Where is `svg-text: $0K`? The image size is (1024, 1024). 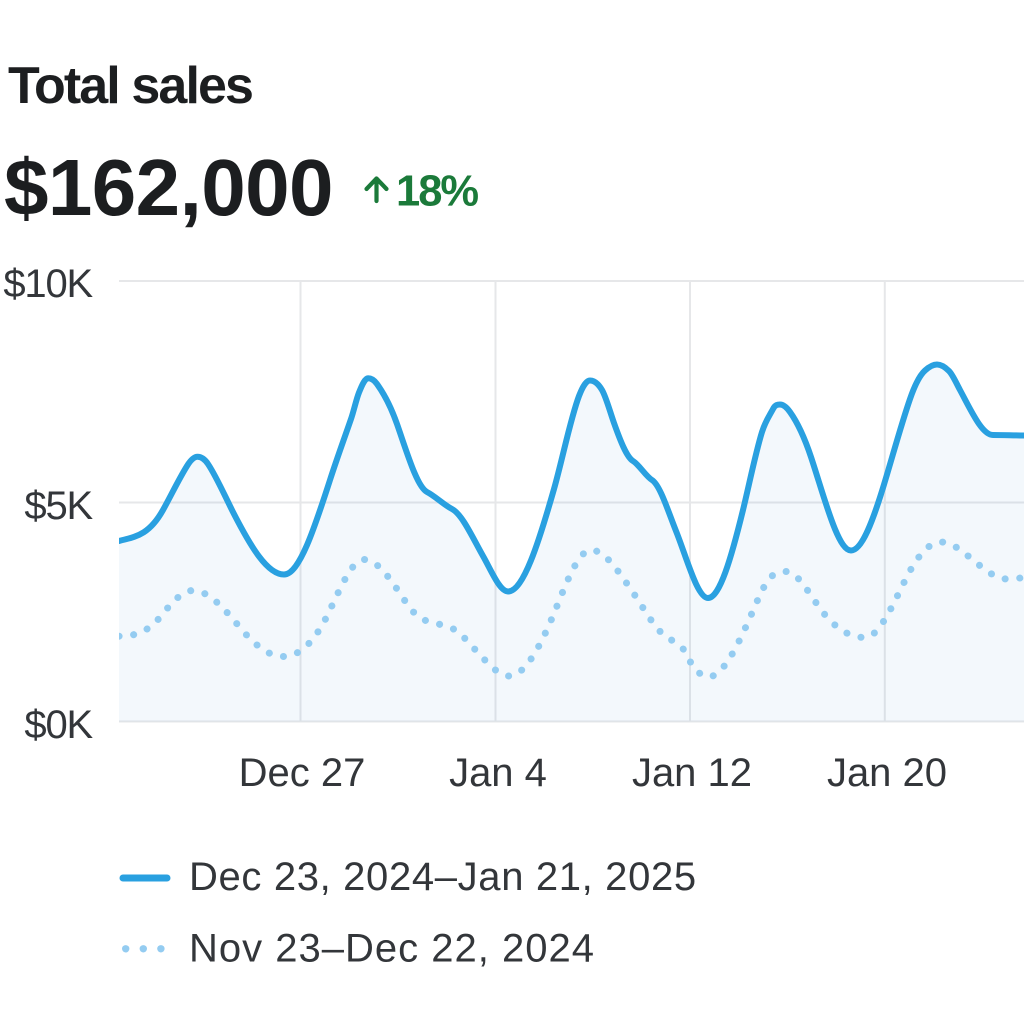 svg-text: $0K is located at coordinates (58, 725).